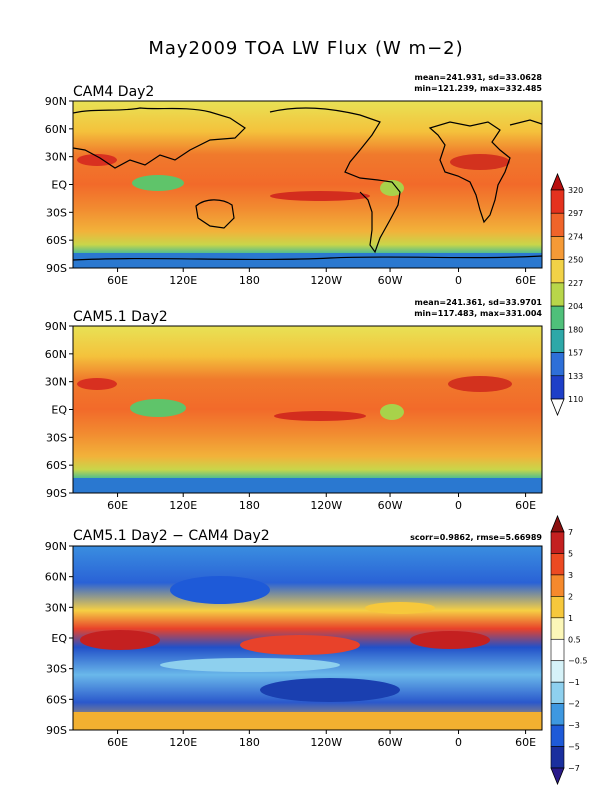 This screenshot has height=792, width=612. What do you see at coordinates (220, 590) in the screenshot?
I see `diff-neg-north` at bounding box center [220, 590].